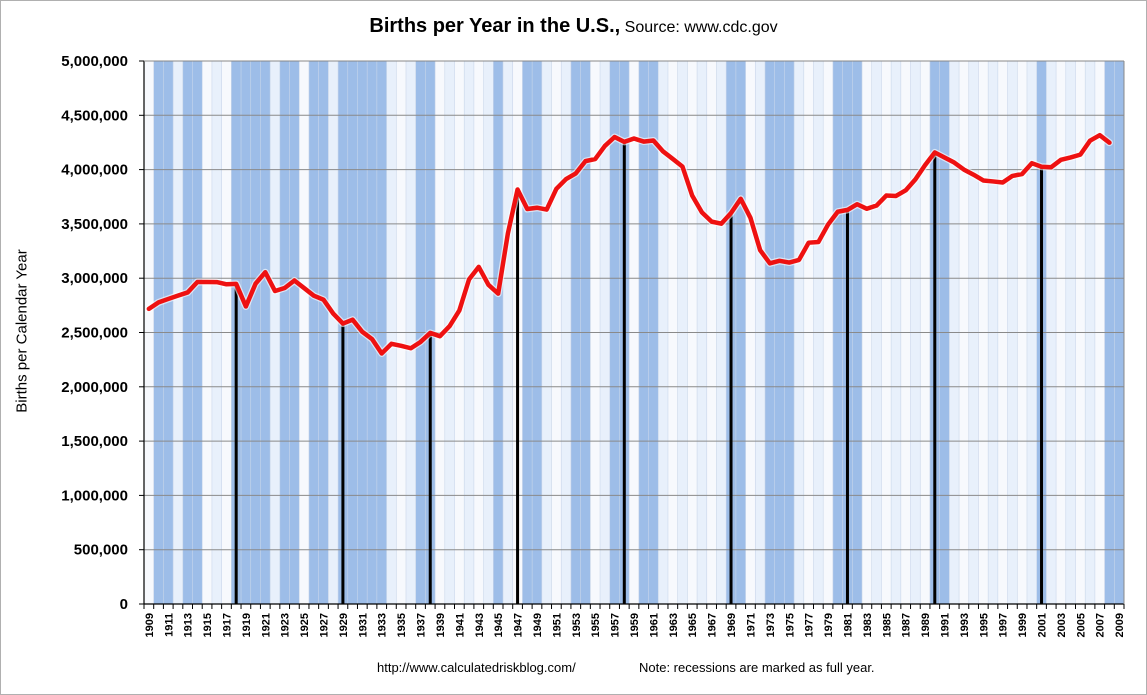 The width and height of the screenshot is (1147, 695). I want to click on x-tick-label-1957: 1957, so click(616, 625).